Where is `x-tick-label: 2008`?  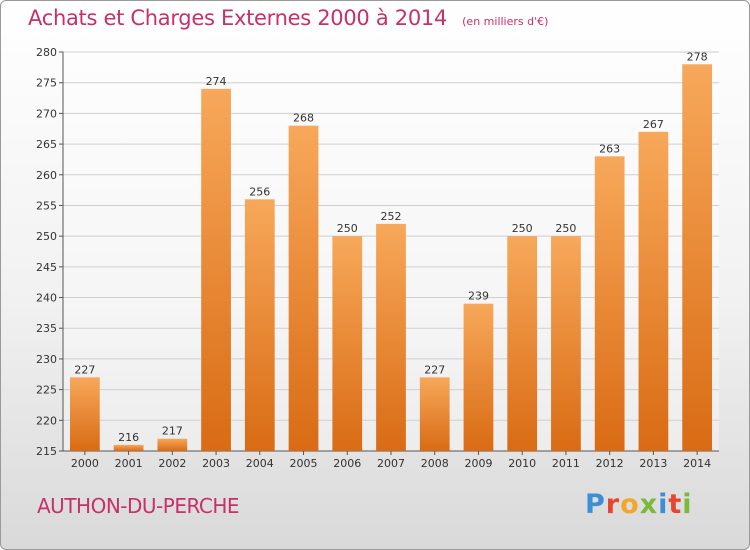 x-tick-label: 2008 is located at coordinates (435, 463).